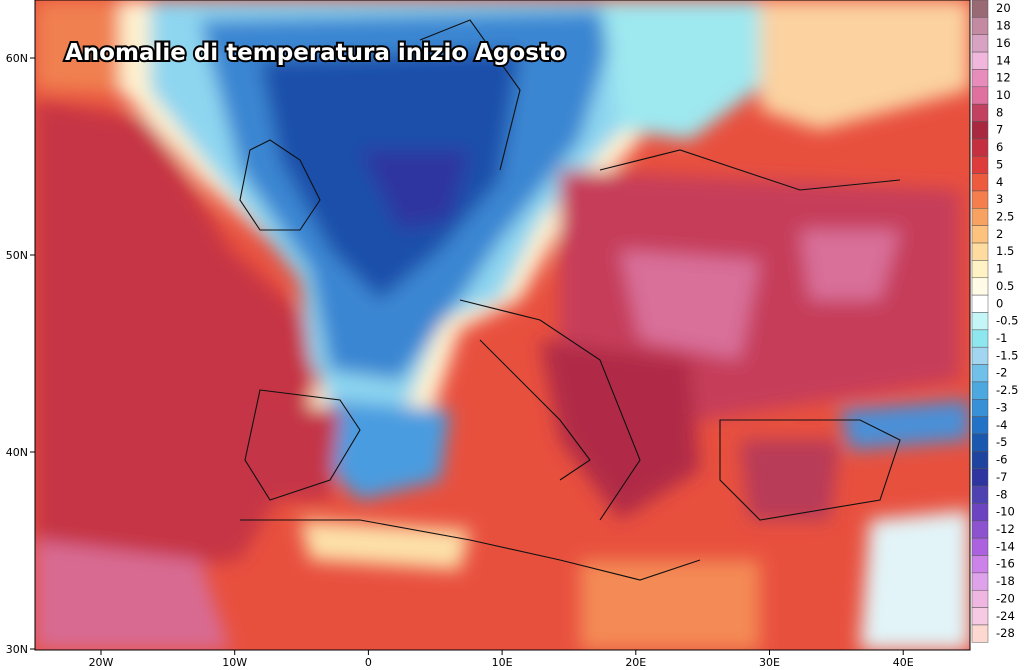 The image size is (1024, 670). I want to click on colorbar-label: 16, so click(1003, 43).